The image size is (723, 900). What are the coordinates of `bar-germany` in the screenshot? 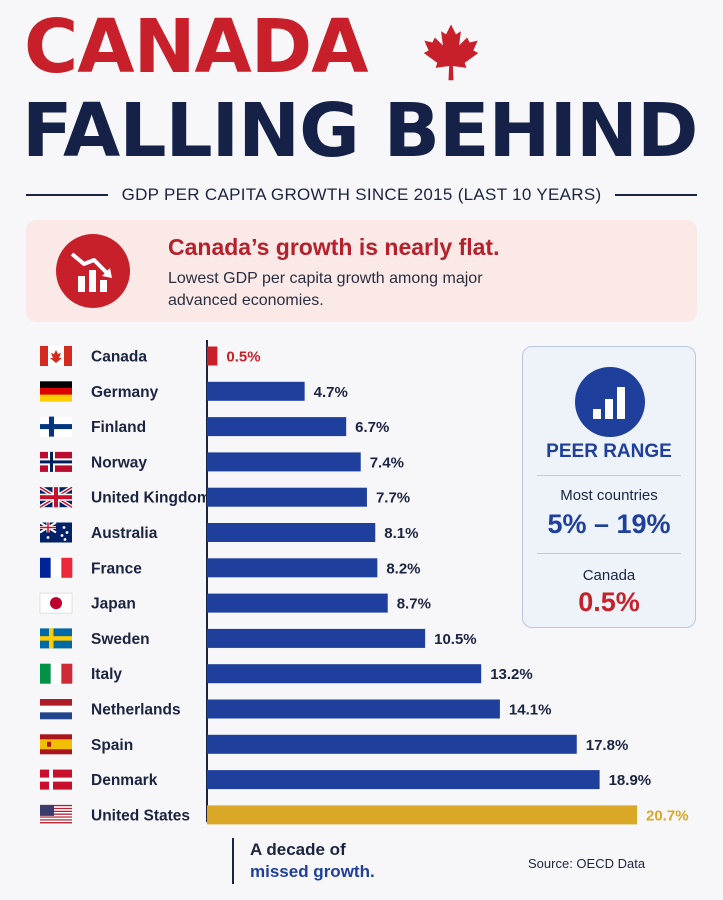 It's located at (256, 391).